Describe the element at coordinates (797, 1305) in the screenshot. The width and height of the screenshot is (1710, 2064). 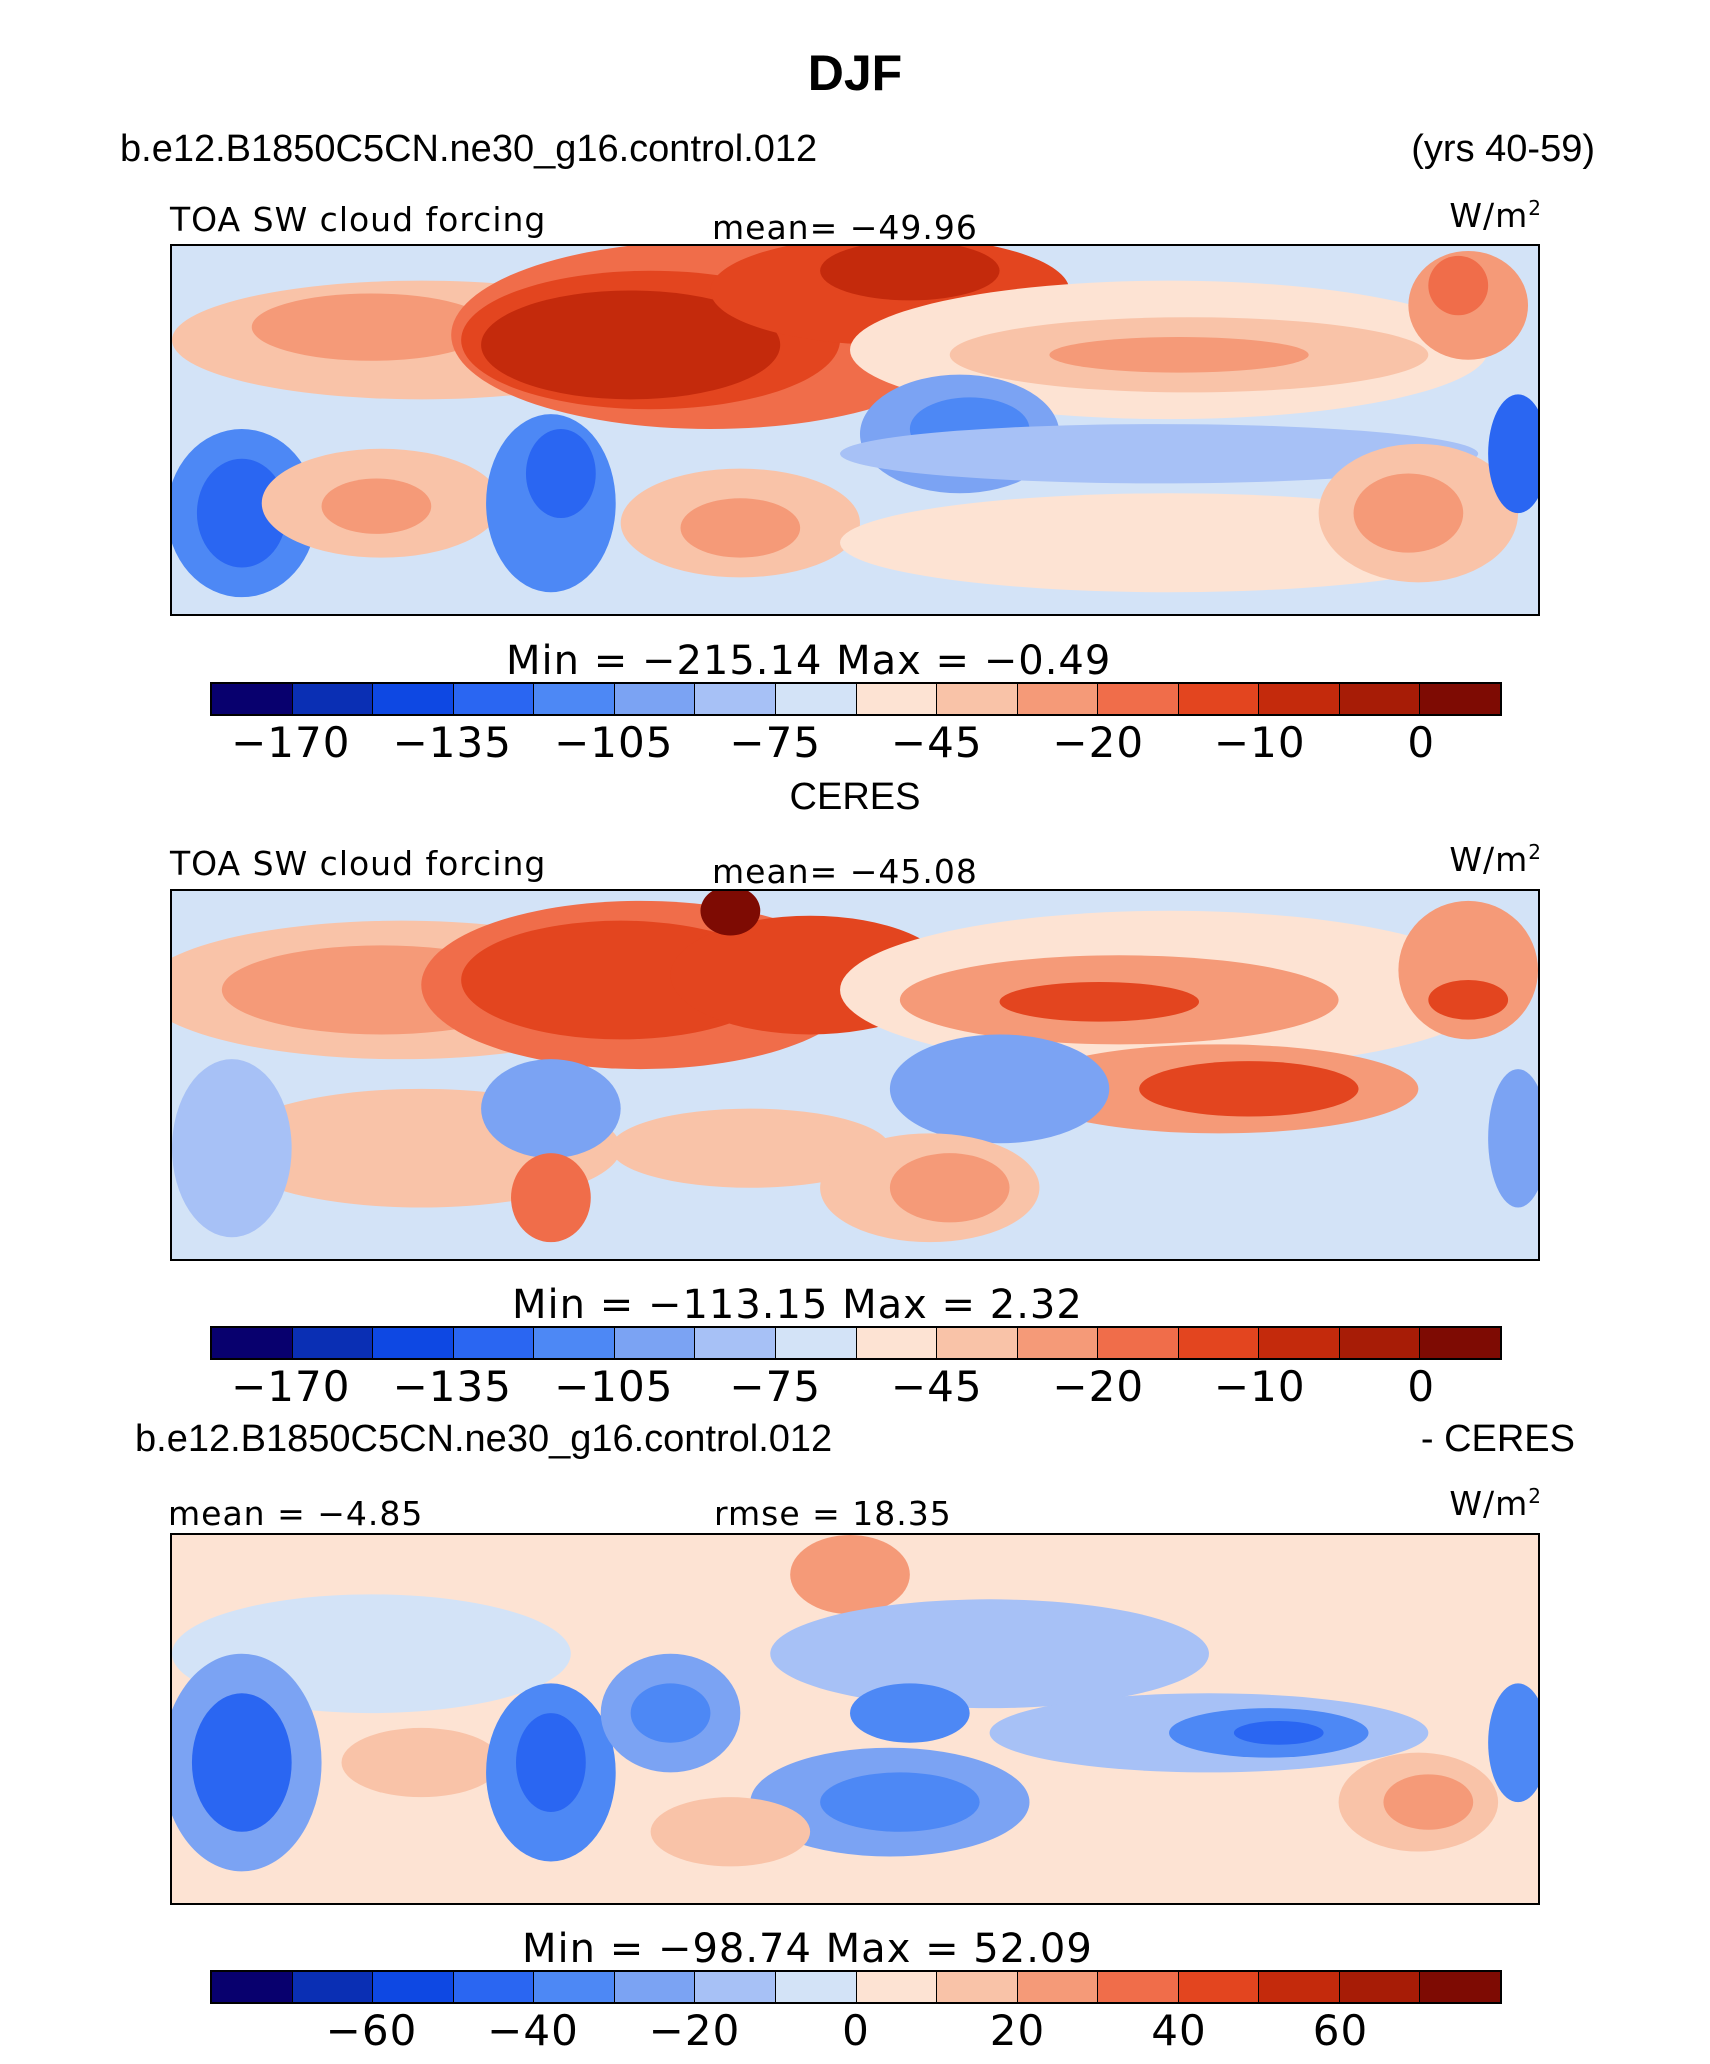
I see `panel2-minmax: Min = −113.15 Max = 2.32` at that location.